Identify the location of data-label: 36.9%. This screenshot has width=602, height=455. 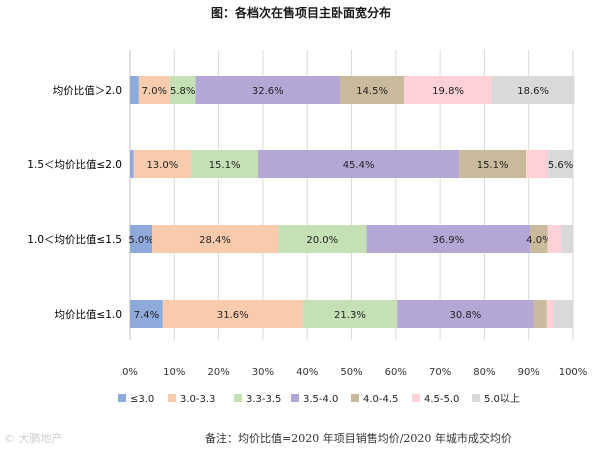
(448, 240).